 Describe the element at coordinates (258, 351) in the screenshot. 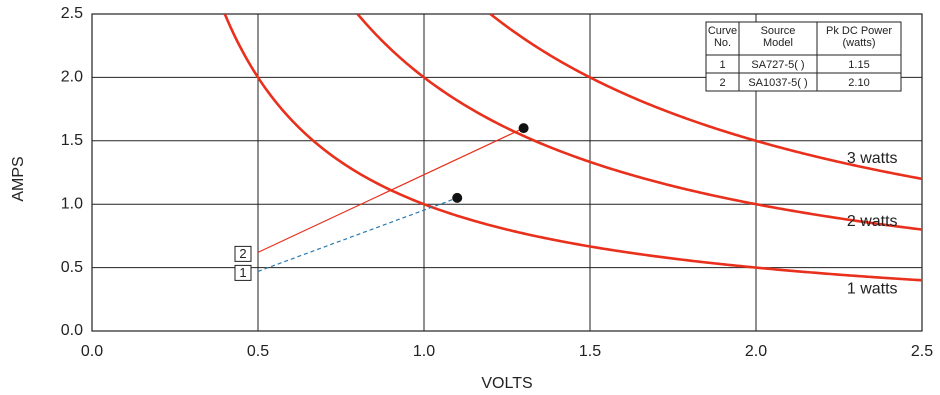

I see `x-tick-label: 0.5` at that location.